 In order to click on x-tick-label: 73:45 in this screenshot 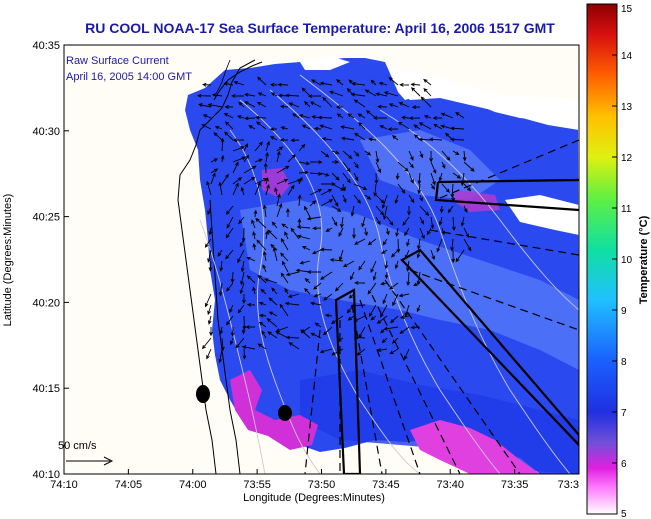, I will do `click(386, 485)`.